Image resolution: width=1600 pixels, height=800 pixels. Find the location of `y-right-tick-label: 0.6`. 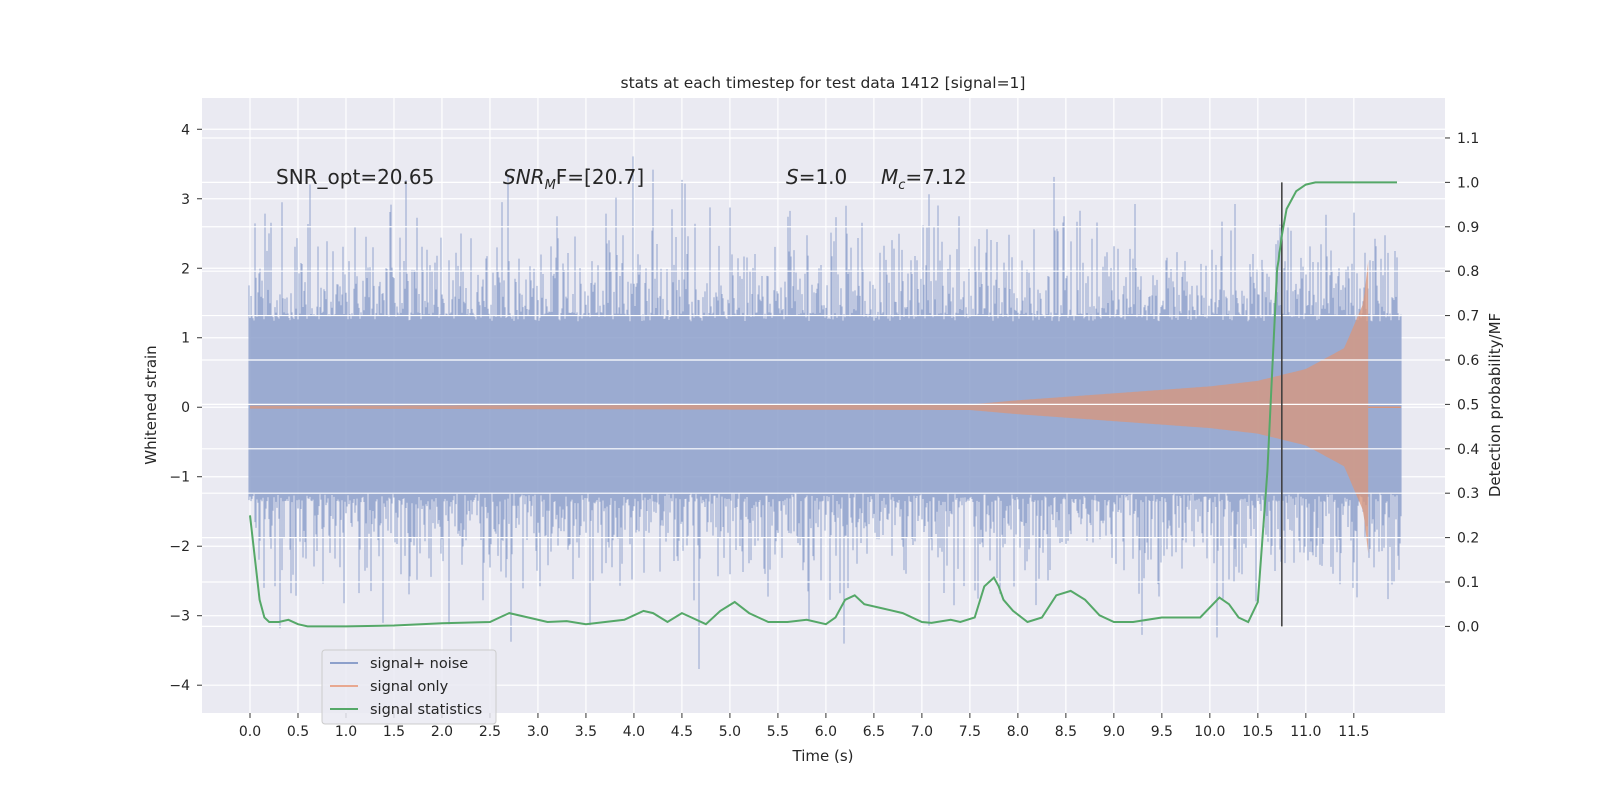

y-right-tick-label: 0.6 is located at coordinates (1468, 361).